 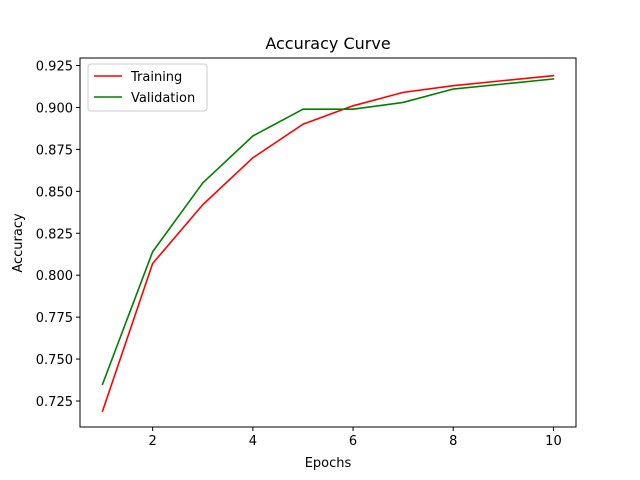 I want to click on x-axis-ticks: 2 4 6 8 10, so click(x=355, y=438).